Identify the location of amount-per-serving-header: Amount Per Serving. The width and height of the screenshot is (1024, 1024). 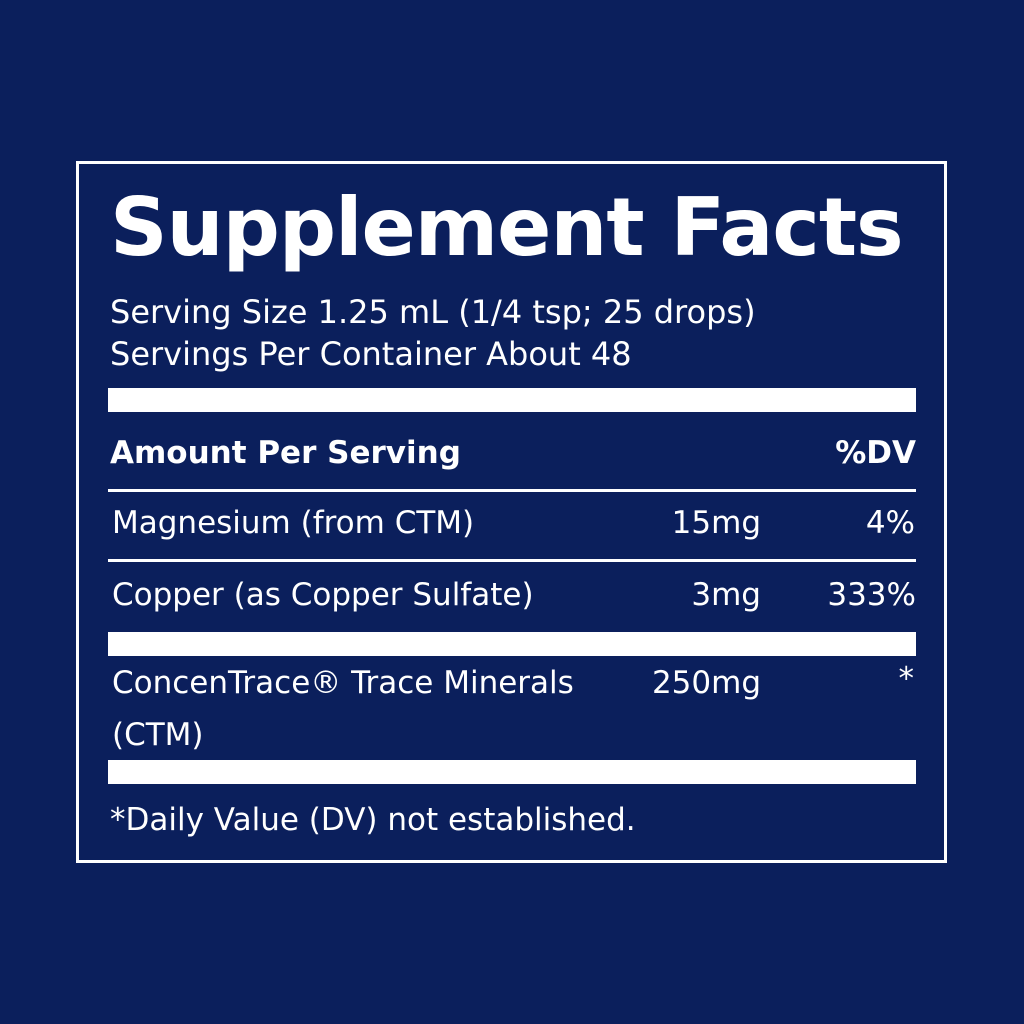
(285, 453).